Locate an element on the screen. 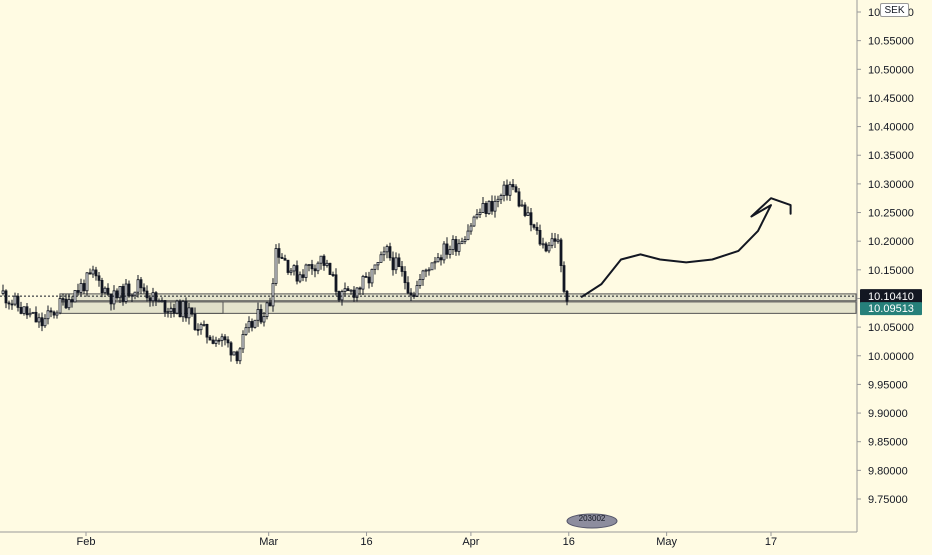 The height and width of the screenshot is (555, 932). projection-drawing is located at coordinates (686, 247).